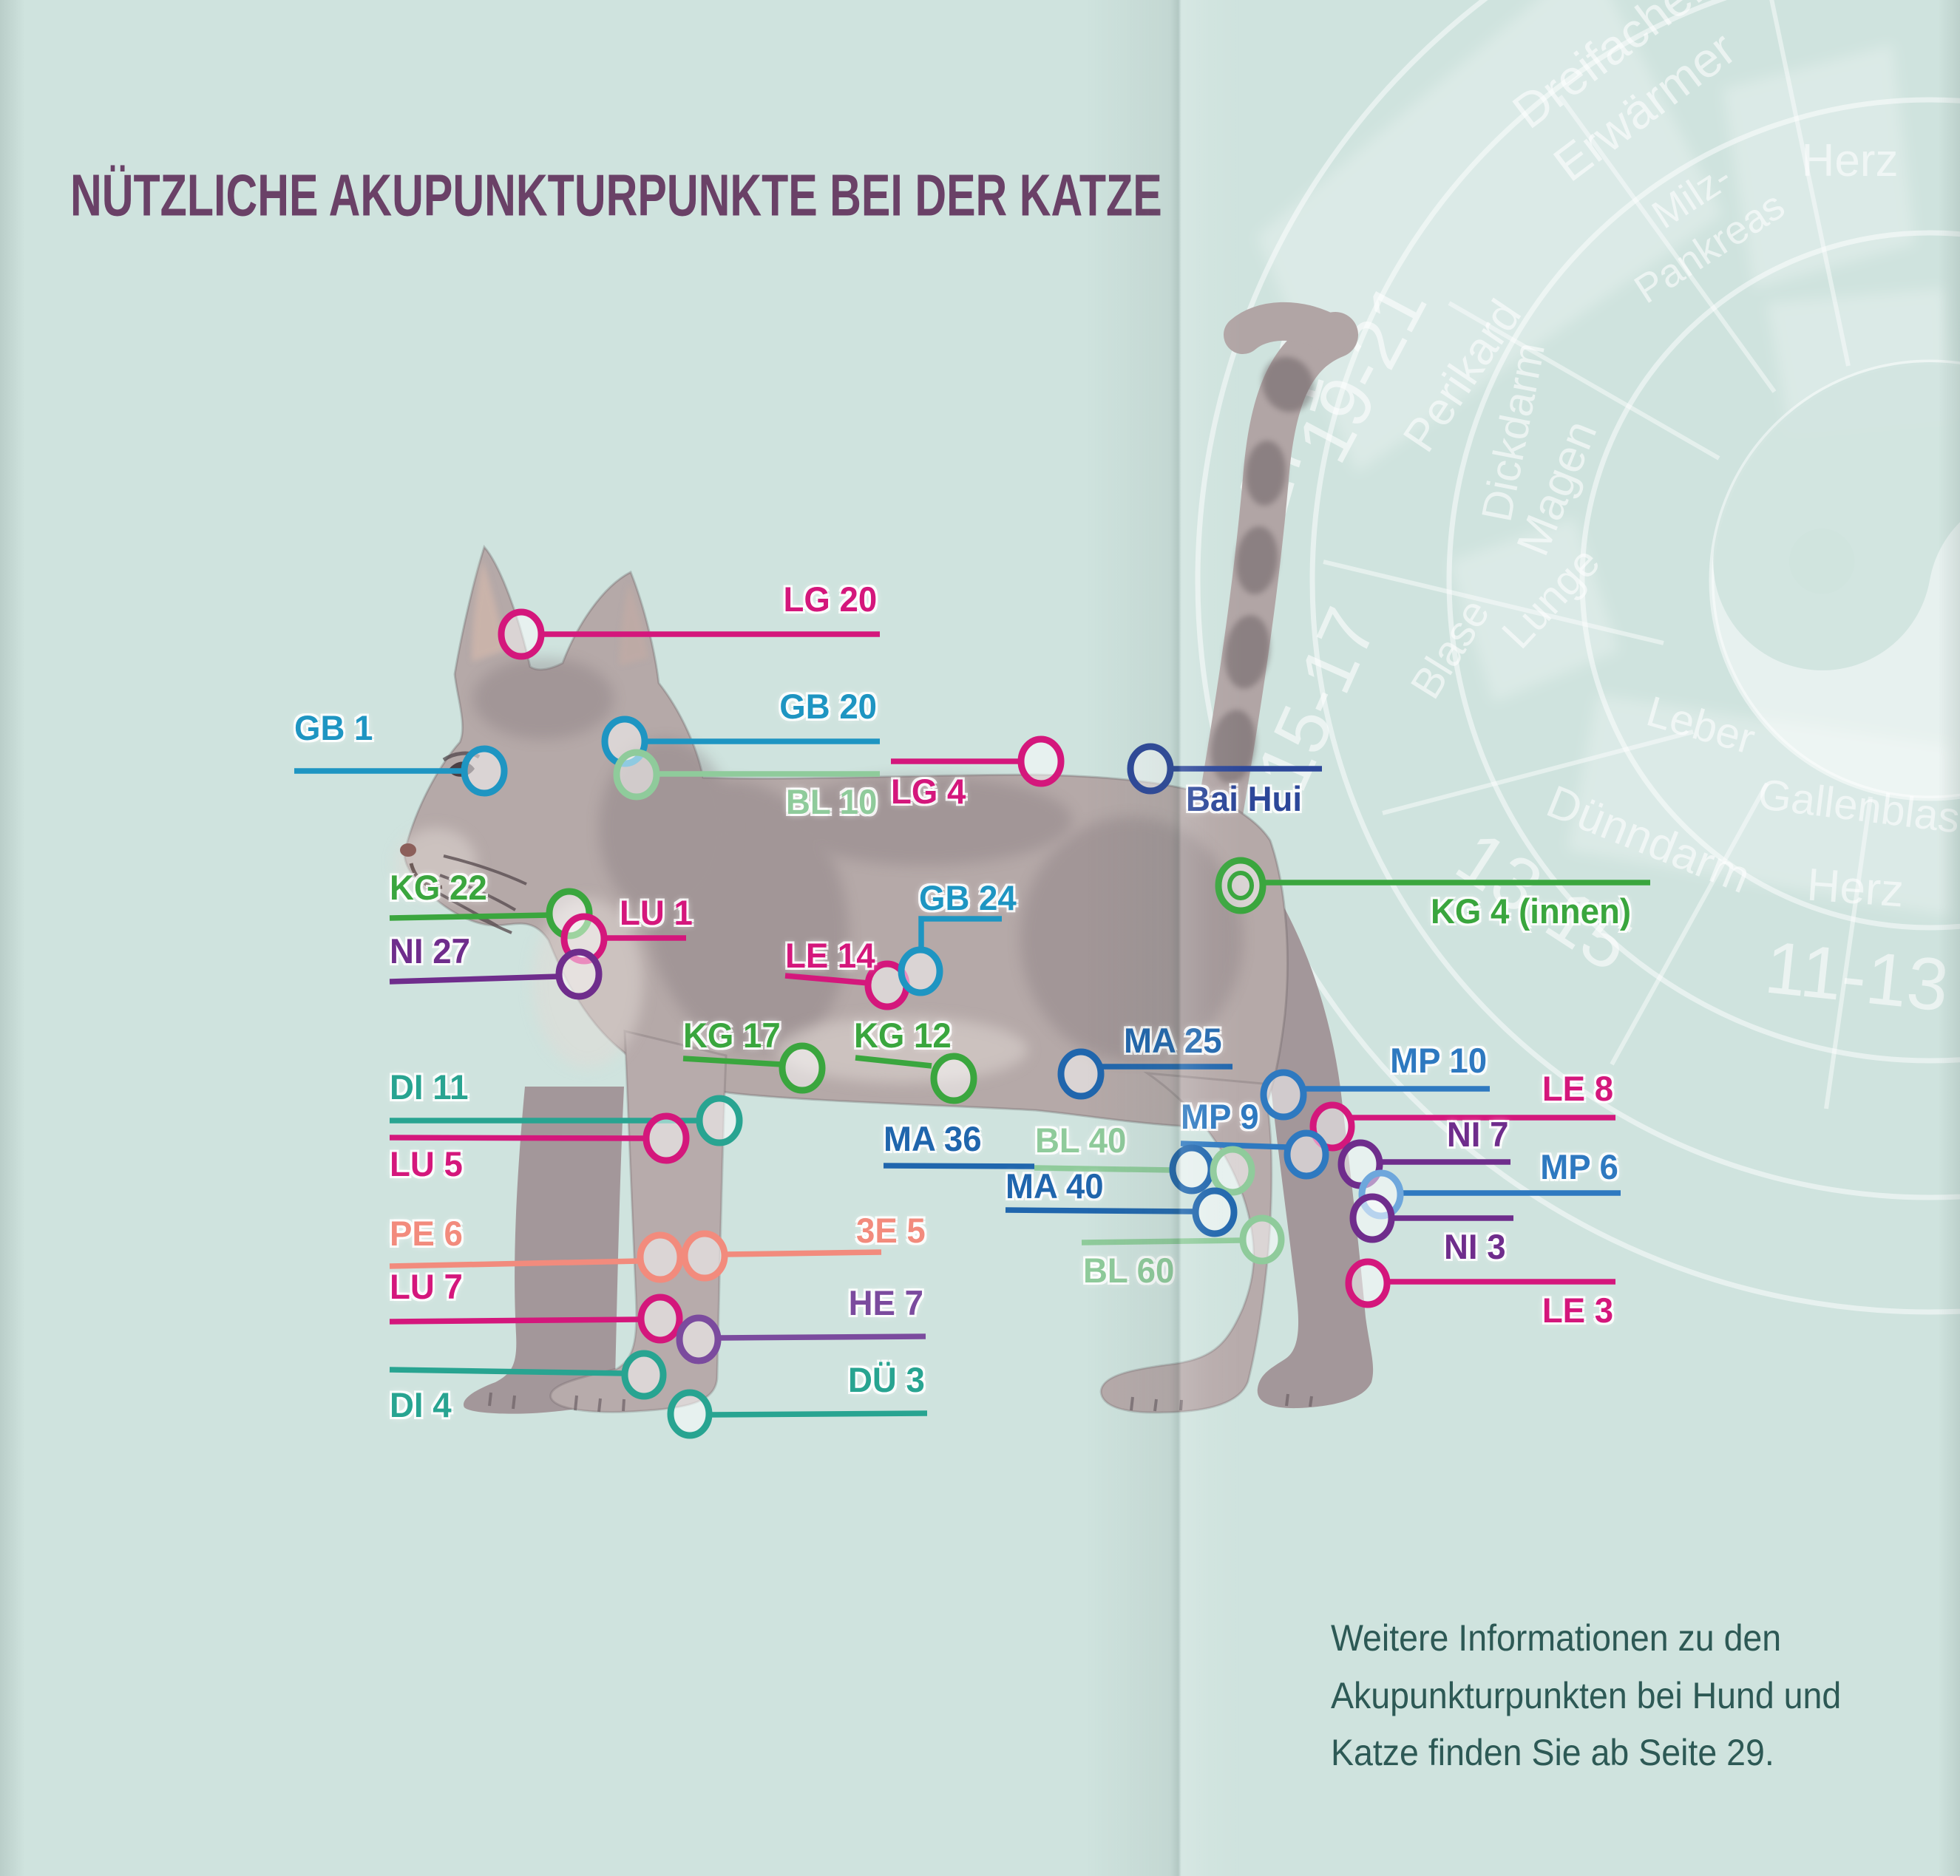 This screenshot has height=1876, width=1960. What do you see at coordinates (1173, 1040) in the screenshot?
I see `acupoint-label-MA25: MA 25` at bounding box center [1173, 1040].